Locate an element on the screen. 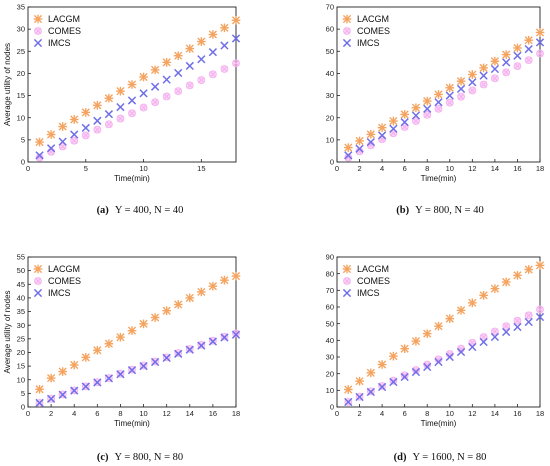 The image size is (550, 466). y-tick-label: 0 is located at coordinates (332, 162).